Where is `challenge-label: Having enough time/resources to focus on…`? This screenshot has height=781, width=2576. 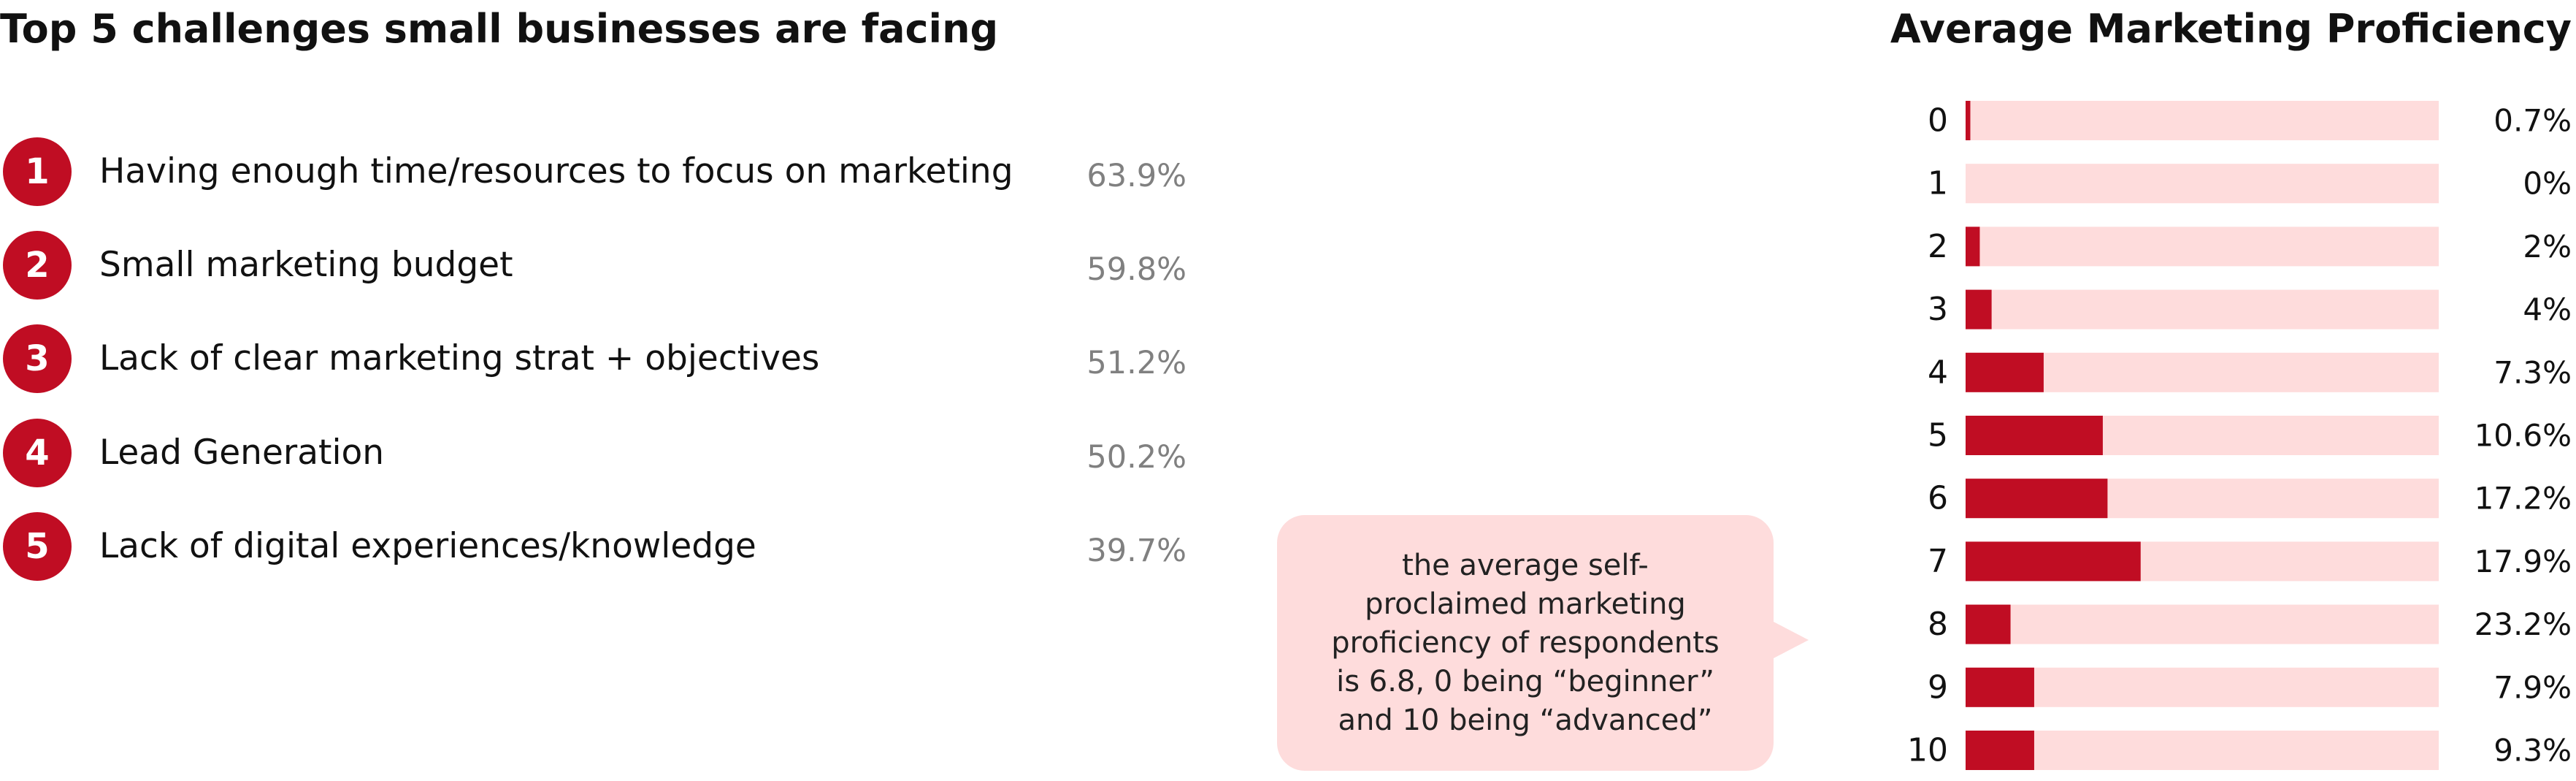 challenge-label: Having enough time/resources to focus on… is located at coordinates (556, 171).